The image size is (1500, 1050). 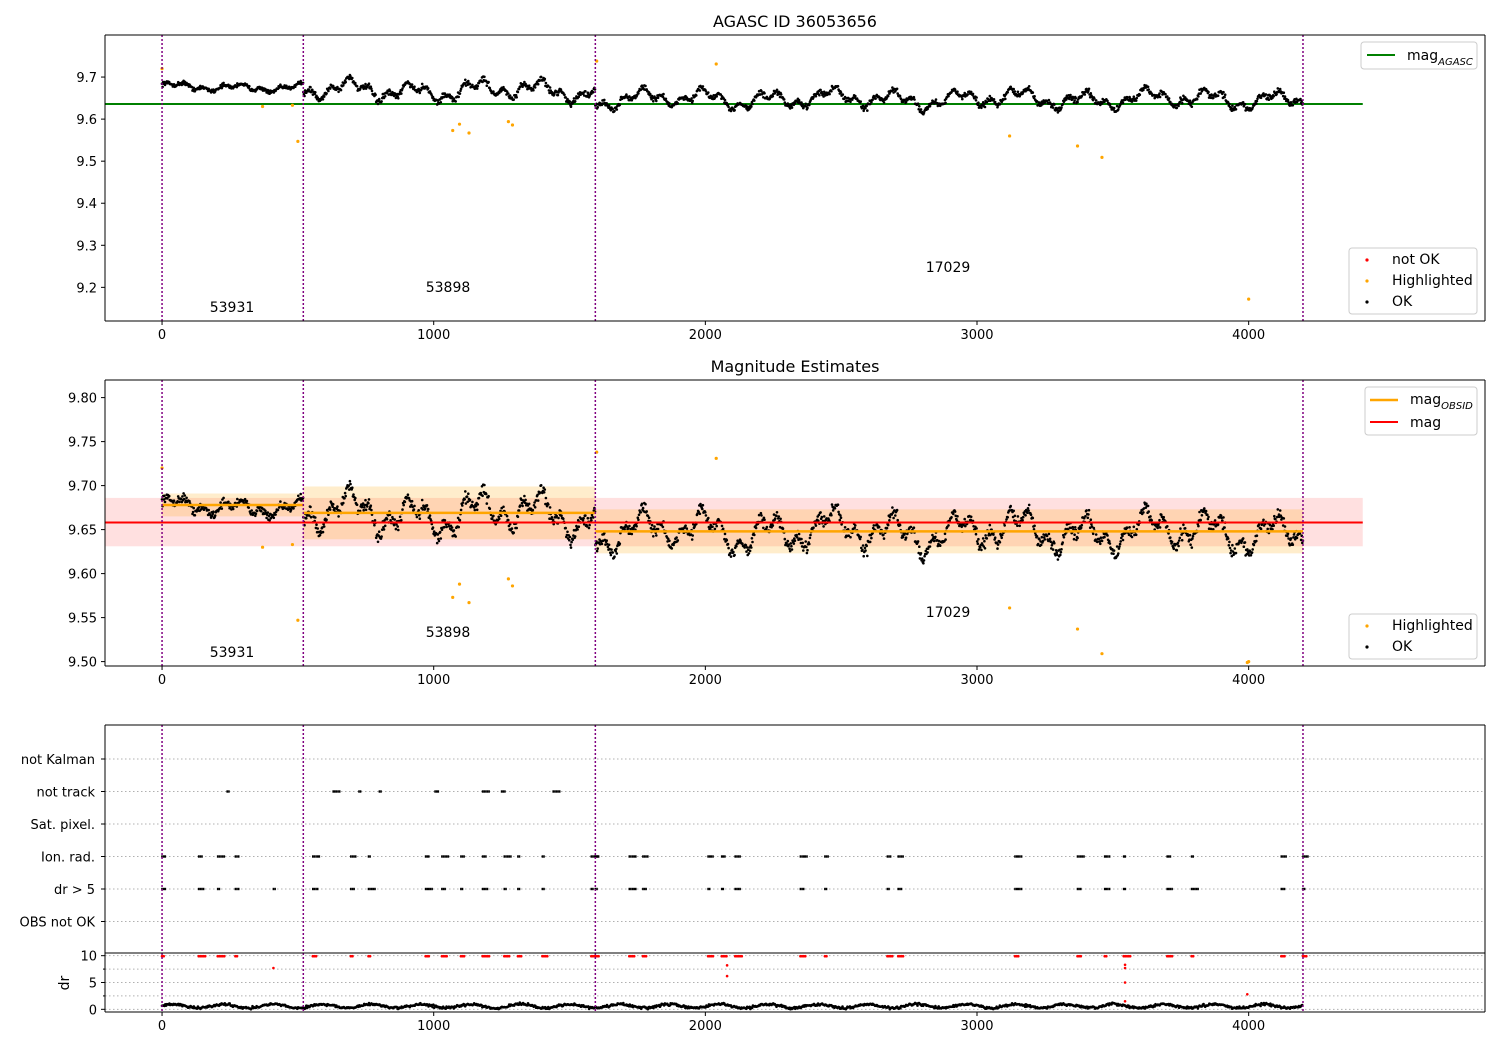 I want to click on y-tick-label: 9.80, so click(x=82, y=399).